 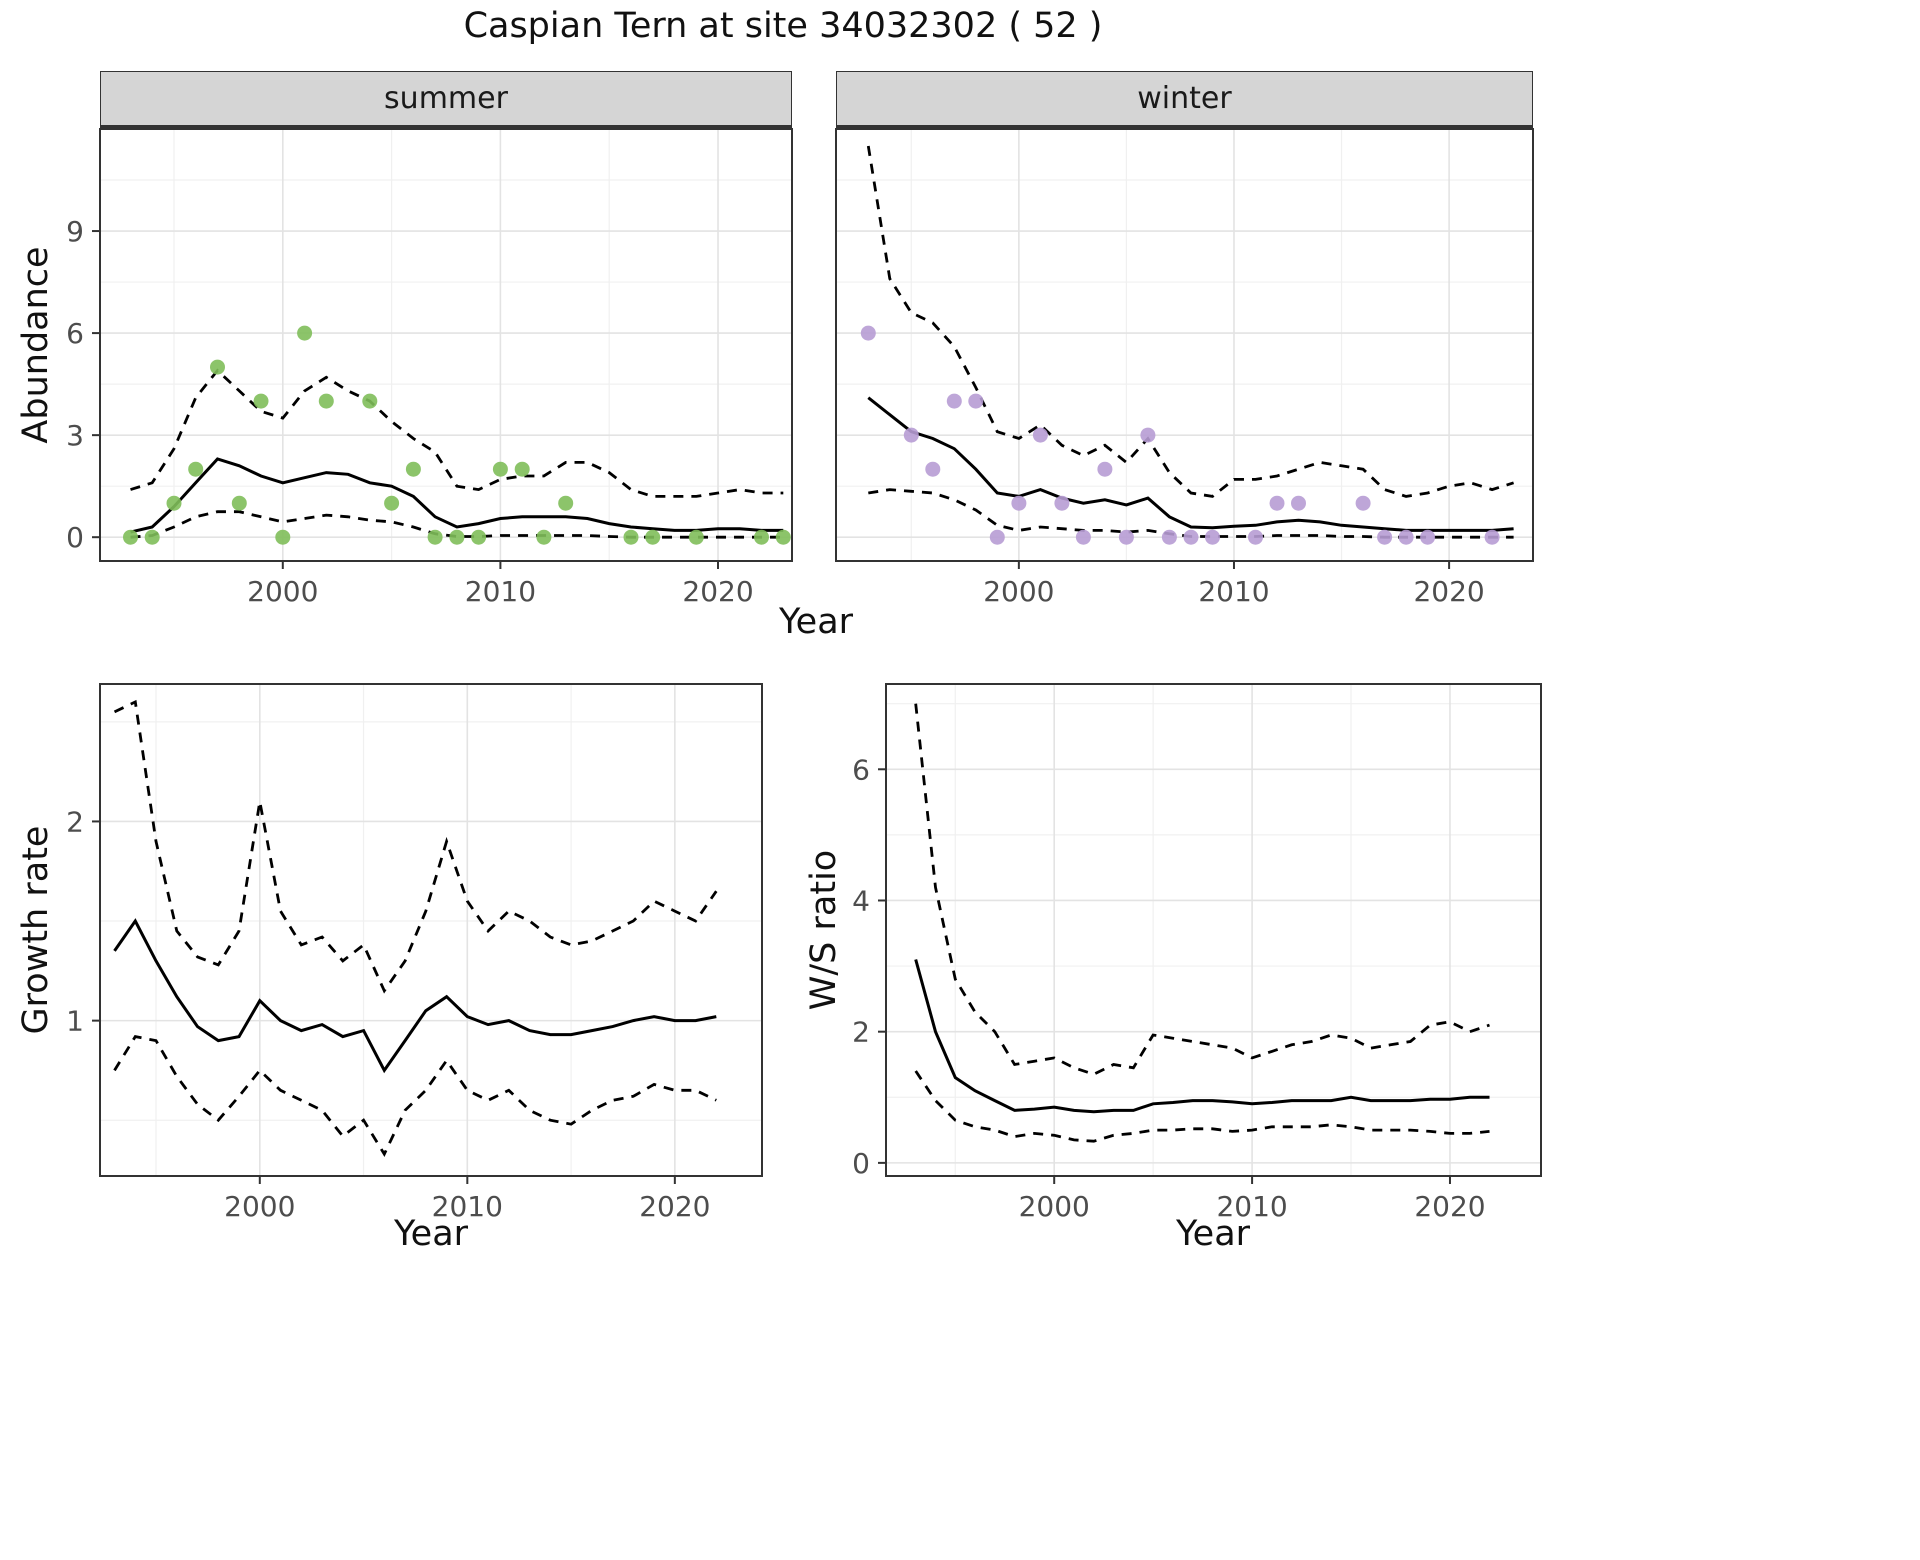 What do you see at coordinates (75, 435) in the screenshot?
I see `y-tick-label: 3` at bounding box center [75, 435].